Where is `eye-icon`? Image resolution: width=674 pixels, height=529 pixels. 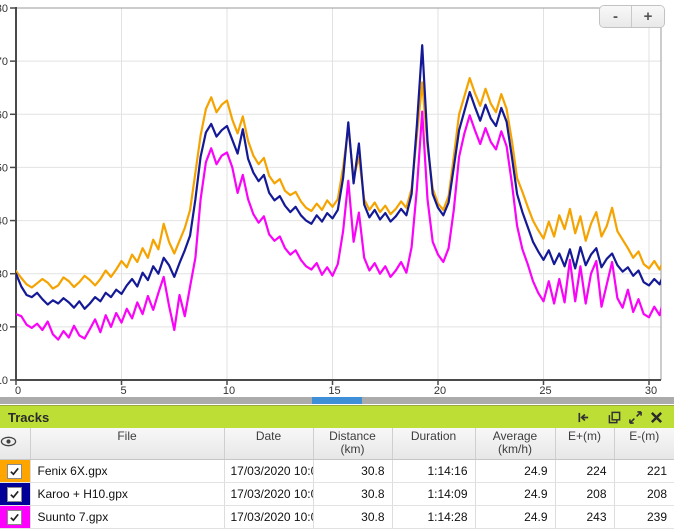 eye-icon is located at coordinates (15, 441).